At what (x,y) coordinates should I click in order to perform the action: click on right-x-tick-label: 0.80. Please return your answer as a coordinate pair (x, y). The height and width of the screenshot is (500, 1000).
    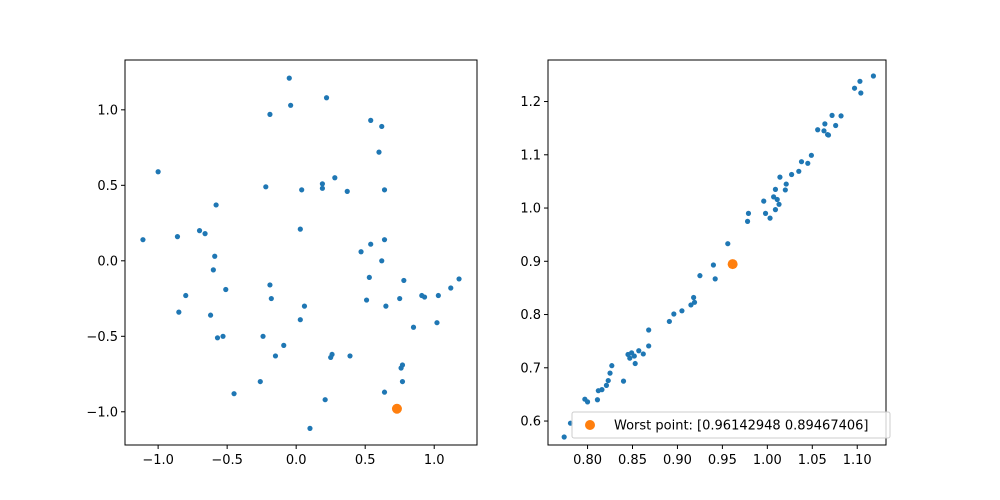
    Looking at the image, I should click on (587, 460).